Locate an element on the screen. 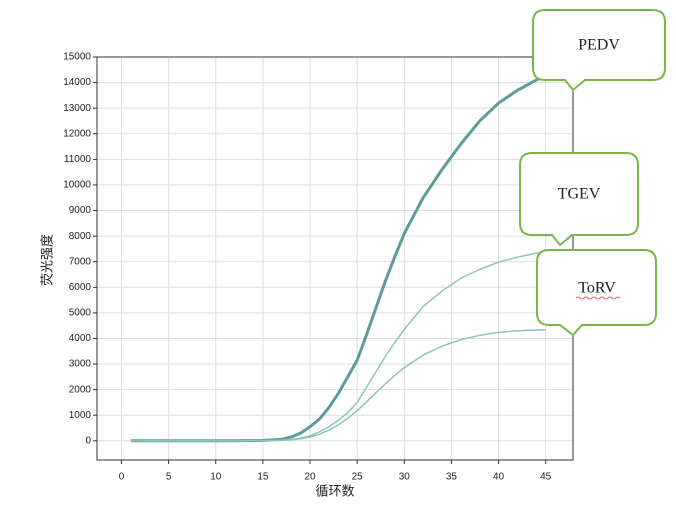 Image resolution: width=676 pixels, height=514 pixels. callout-label: ToRV is located at coordinates (597, 288).